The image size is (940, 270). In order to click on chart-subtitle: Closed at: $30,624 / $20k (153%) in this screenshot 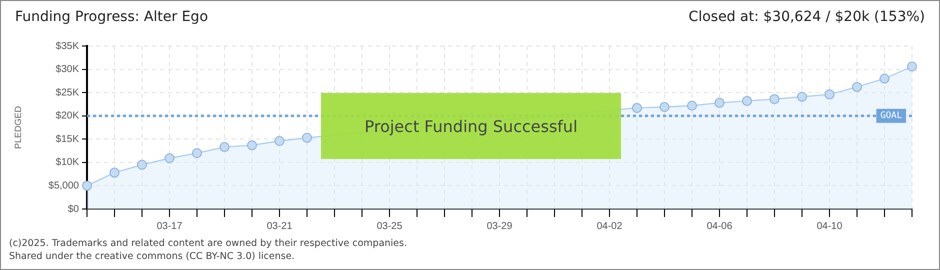, I will do `click(806, 17)`.